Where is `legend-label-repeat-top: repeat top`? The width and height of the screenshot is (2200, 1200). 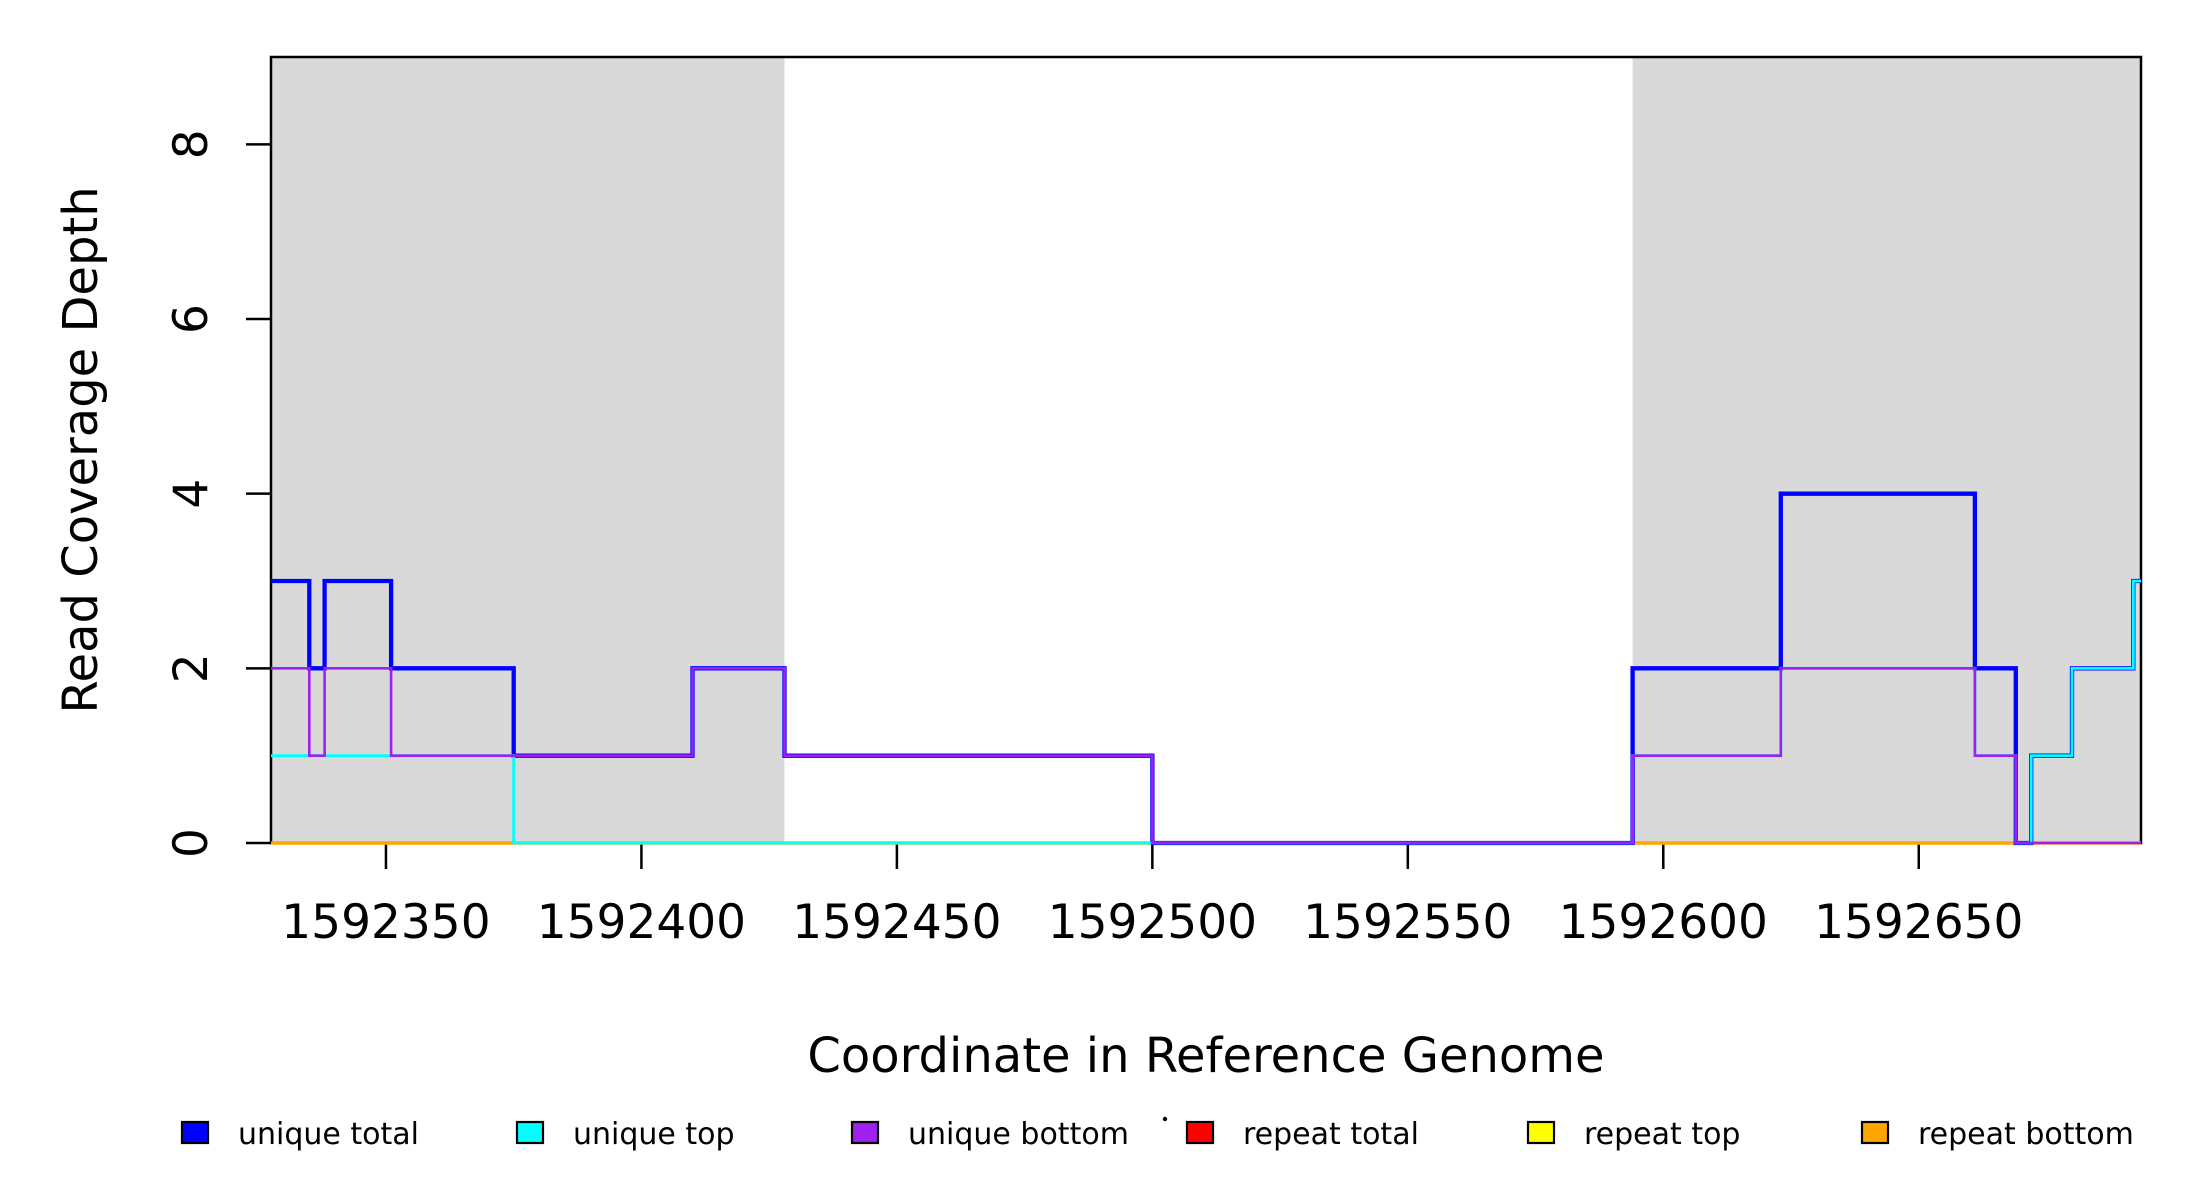
legend-label-repeat-top: repeat top is located at coordinates (1662, 1134).